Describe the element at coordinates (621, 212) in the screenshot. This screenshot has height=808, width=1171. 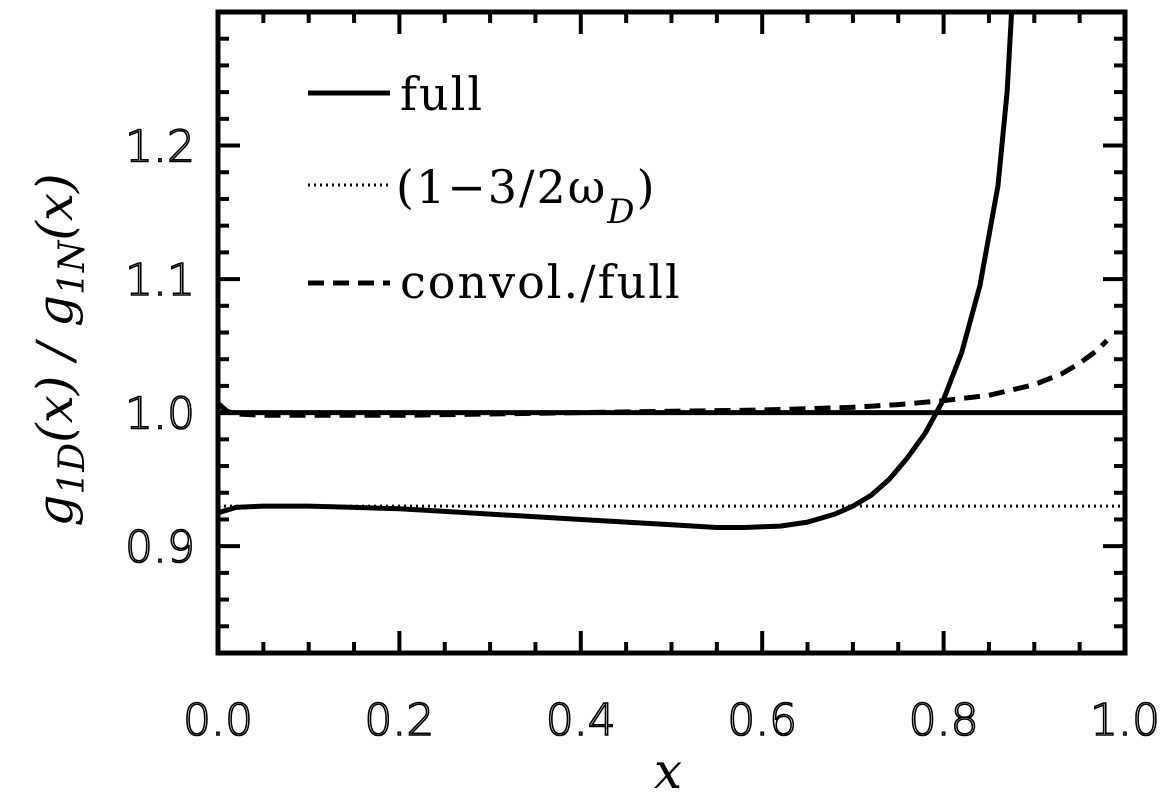
I see `legend-label-dotted-sub: D` at that location.